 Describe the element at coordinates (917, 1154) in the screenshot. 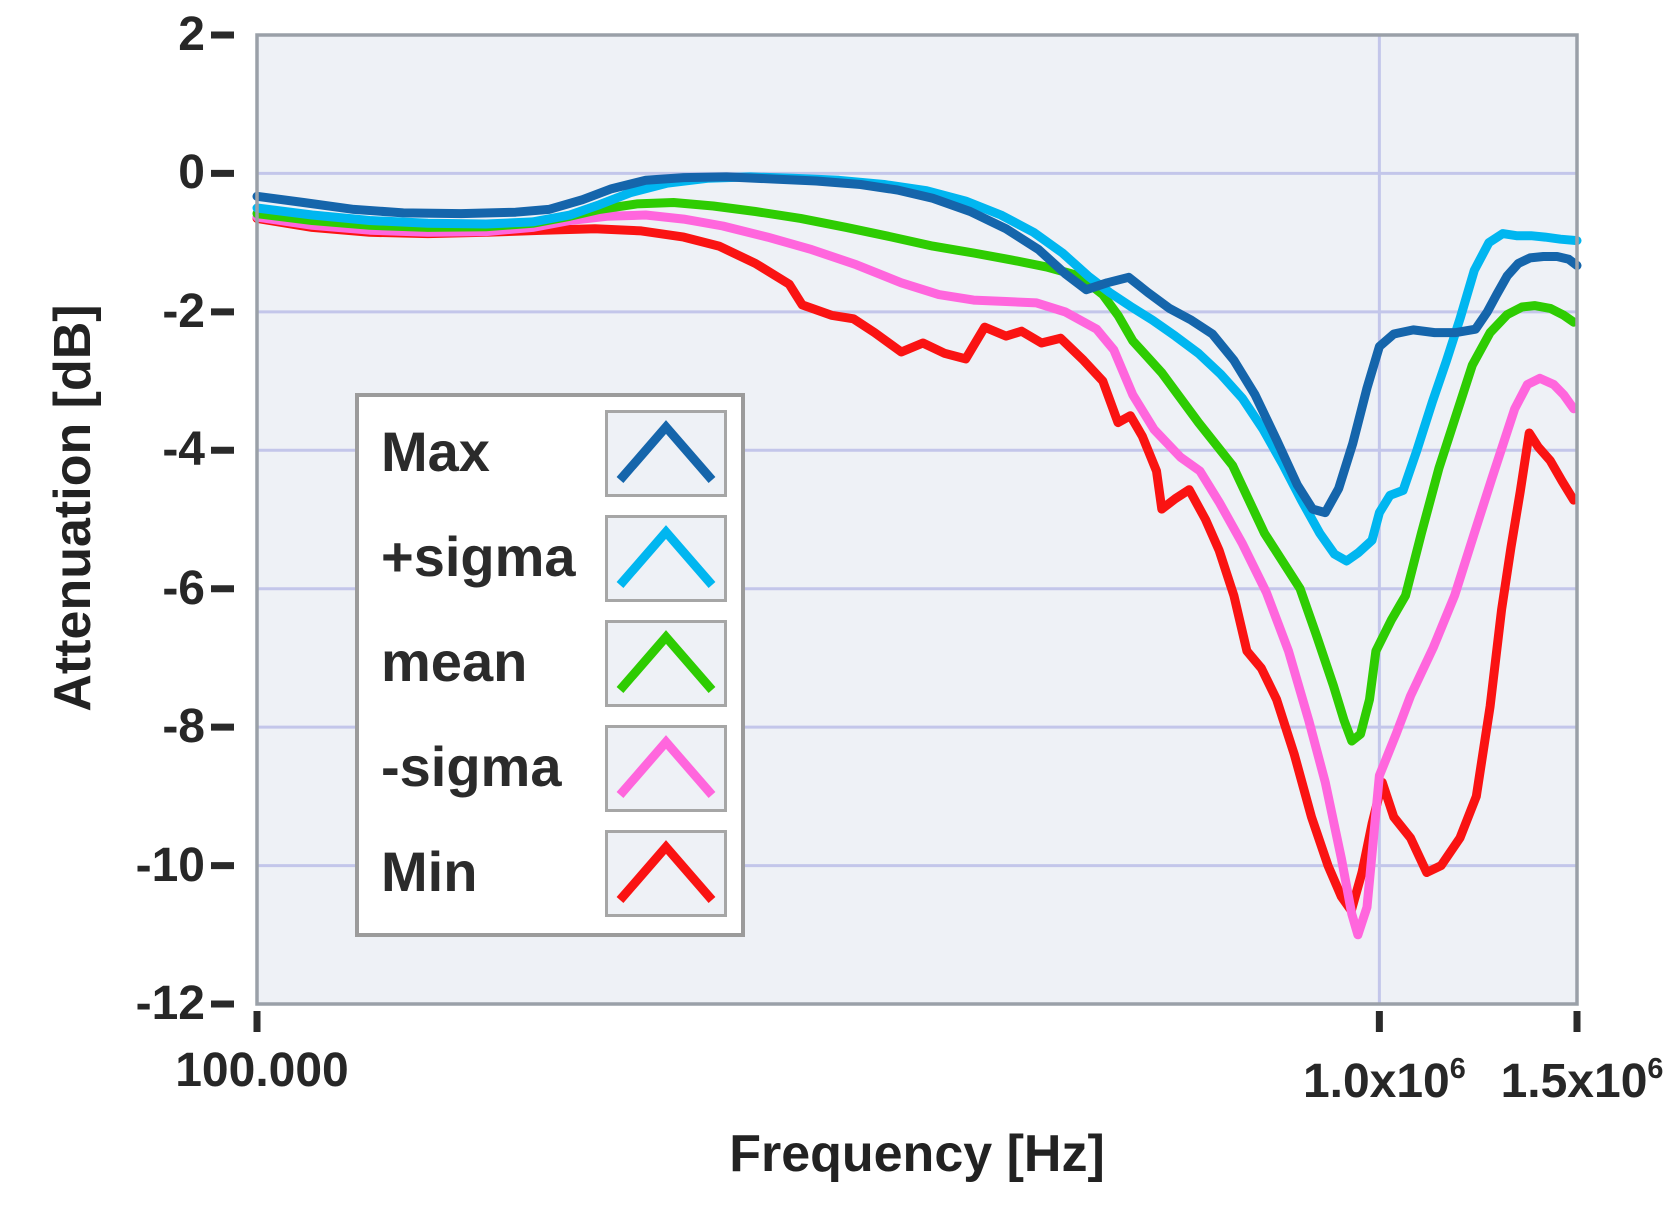

I see `x-axis-title: Frequency [Hz]` at that location.